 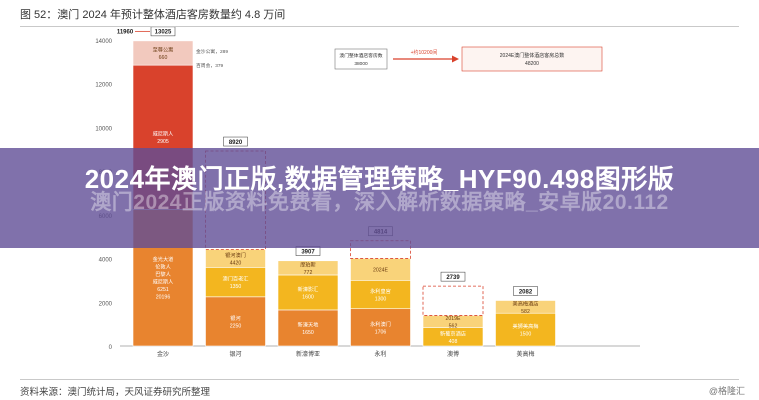 I want to click on segment-label: 澳门百老汇, so click(x=236, y=279).